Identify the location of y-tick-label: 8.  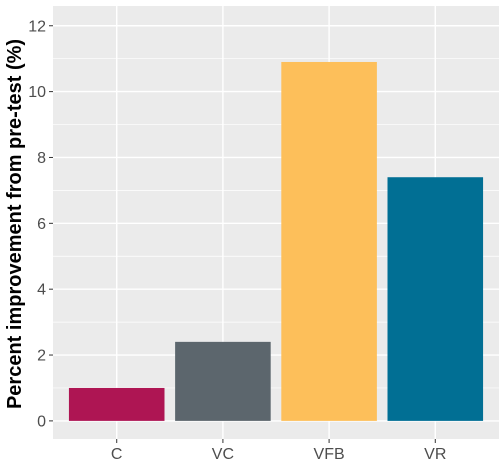
(41, 158).